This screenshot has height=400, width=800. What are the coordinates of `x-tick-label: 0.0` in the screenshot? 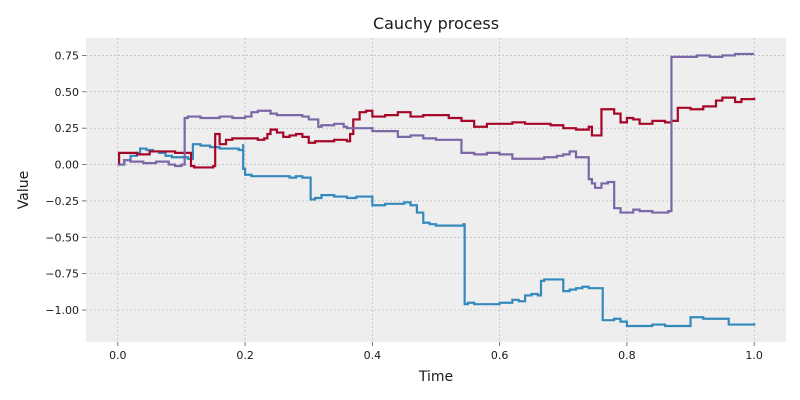 It's located at (118, 355).